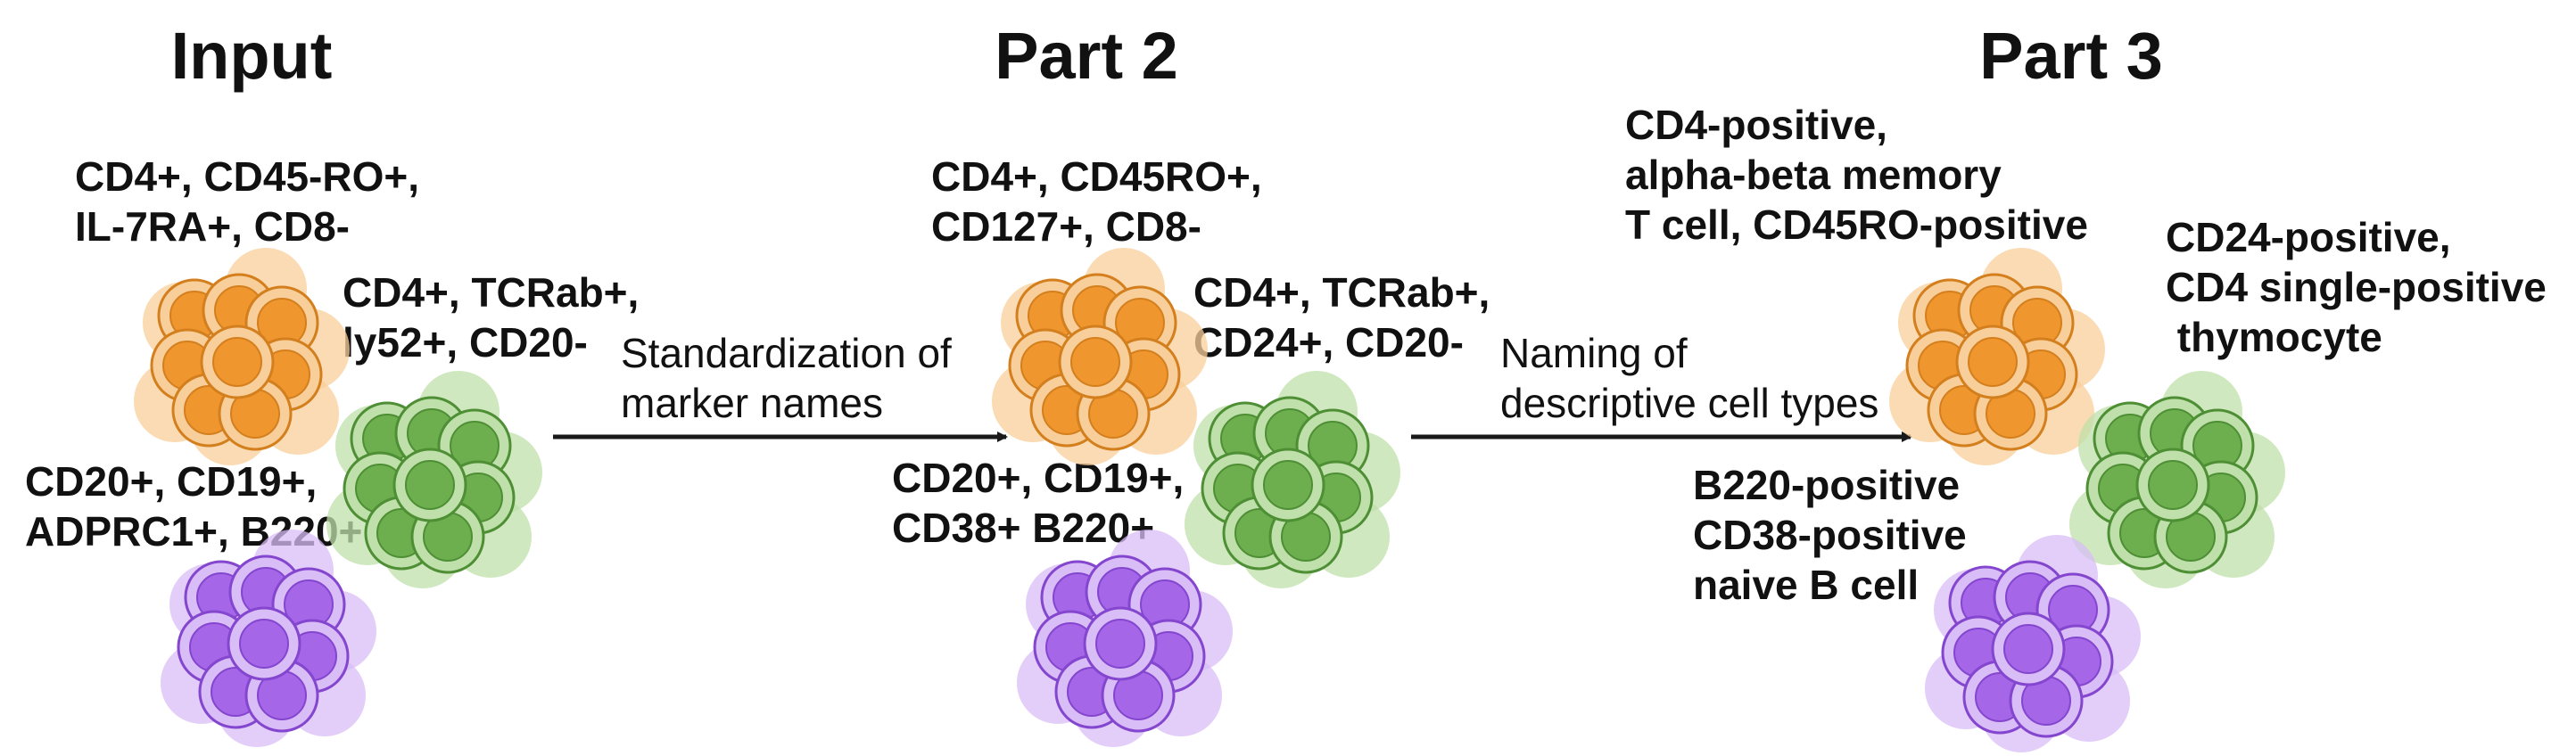 Image resolution: width=2576 pixels, height=756 pixels. Describe the element at coordinates (171, 481) in the screenshot. I see `input-b-cell-line1: CD20+, CD19+,` at that location.